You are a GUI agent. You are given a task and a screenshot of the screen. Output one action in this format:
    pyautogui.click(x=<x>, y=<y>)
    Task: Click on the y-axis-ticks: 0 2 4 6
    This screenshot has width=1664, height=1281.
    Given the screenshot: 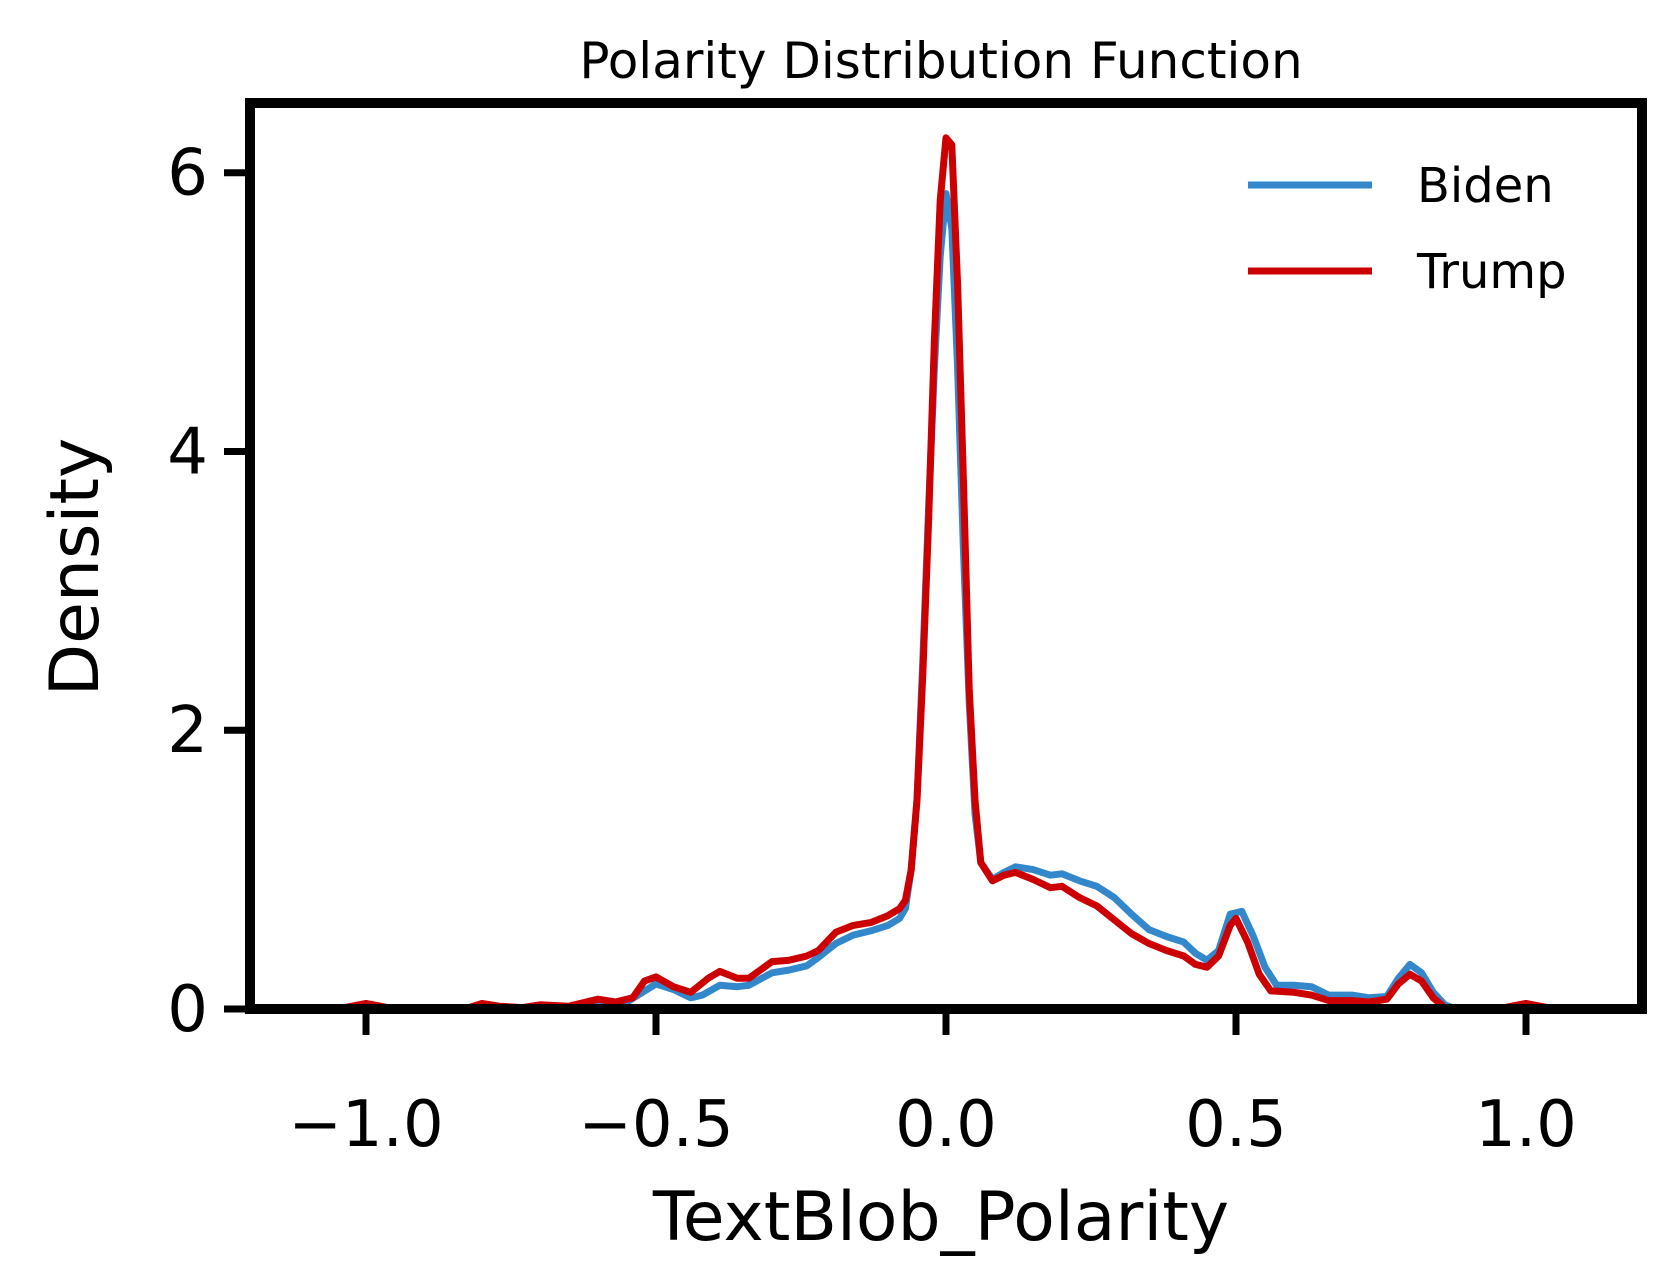 What is the action you would take?
    pyautogui.click(x=208, y=592)
    